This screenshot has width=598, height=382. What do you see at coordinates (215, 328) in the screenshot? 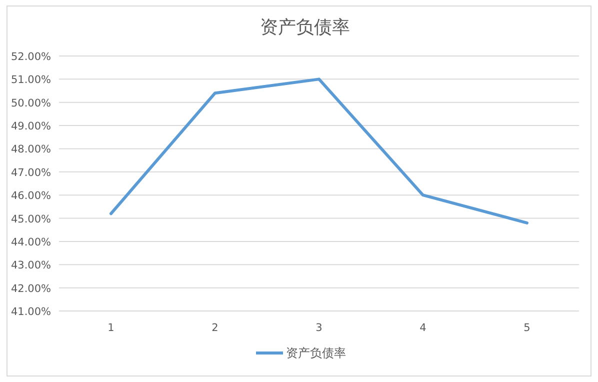
I see `x-tick-label: 2` at bounding box center [215, 328].